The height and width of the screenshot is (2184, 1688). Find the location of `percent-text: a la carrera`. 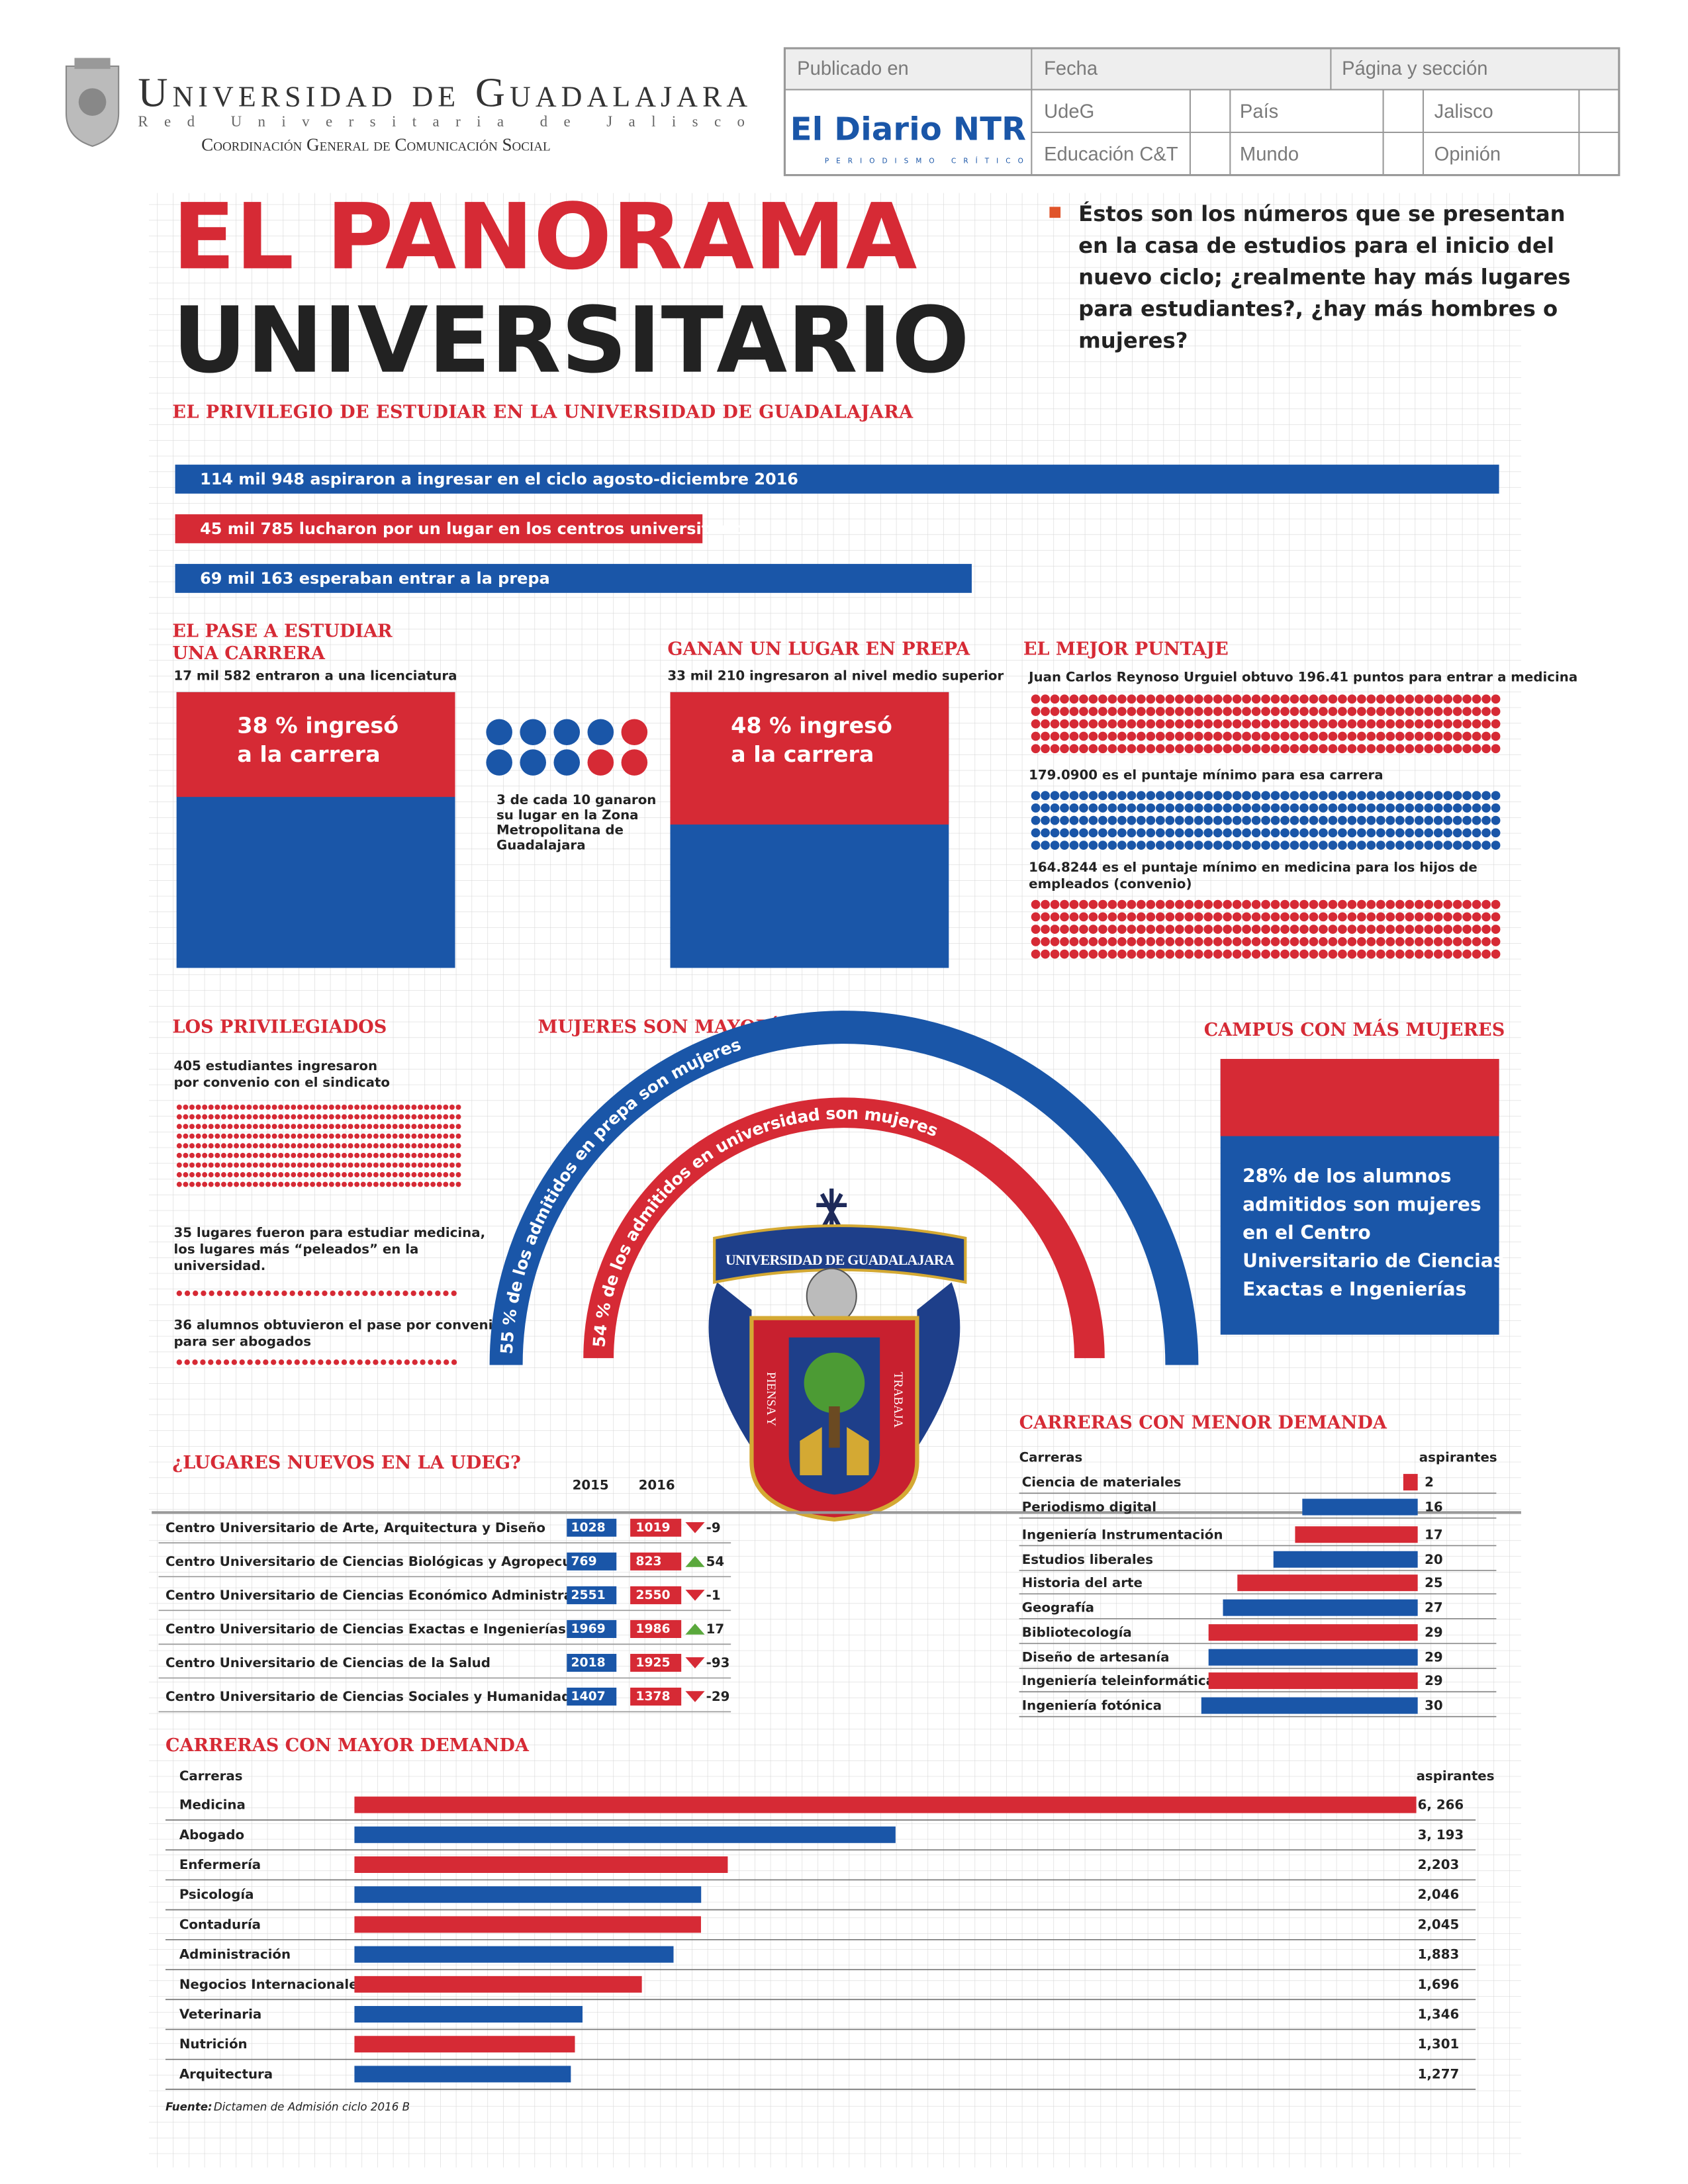

percent-text: a la carrera is located at coordinates (308, 754).